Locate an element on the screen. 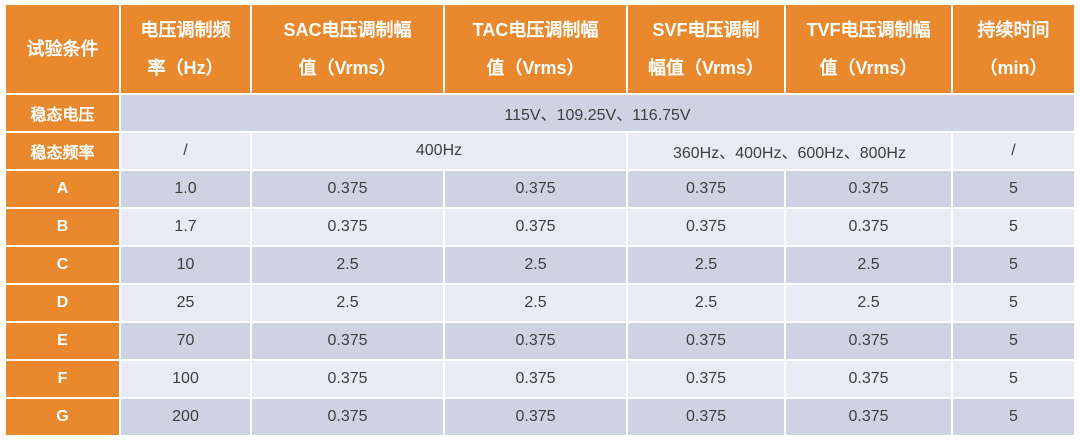 This screenshot has width=1080, height=444. header-cell-svf-amplitude: SVF电压调制 幅值（Vrms） is located at coordinates (706, 49).